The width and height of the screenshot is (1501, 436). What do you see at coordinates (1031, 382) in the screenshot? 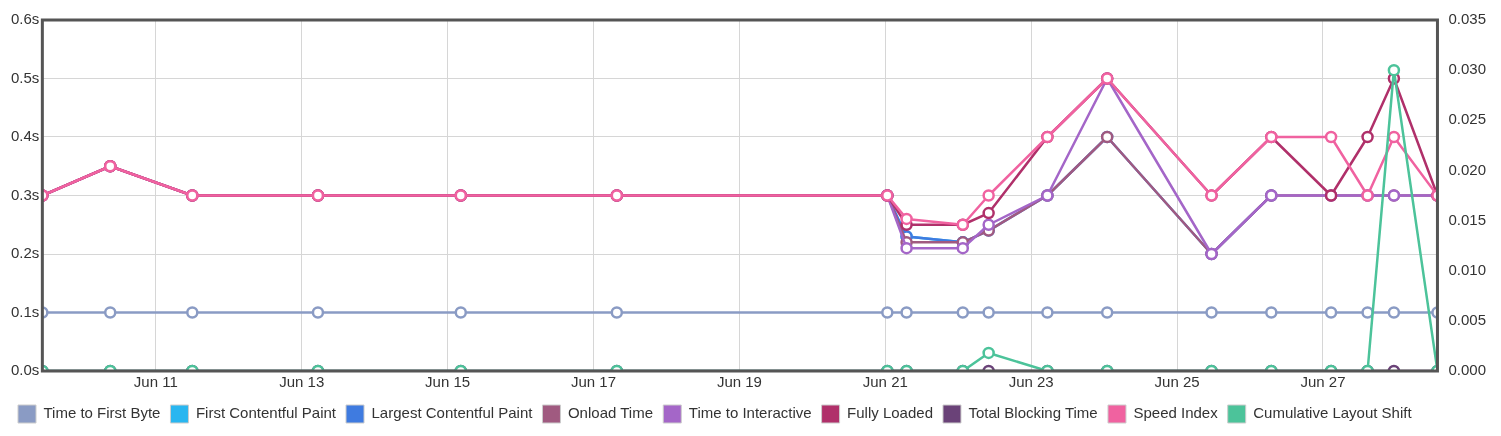
I see `x-tick-label: Jun 23` at bounding box center [1031, 382].